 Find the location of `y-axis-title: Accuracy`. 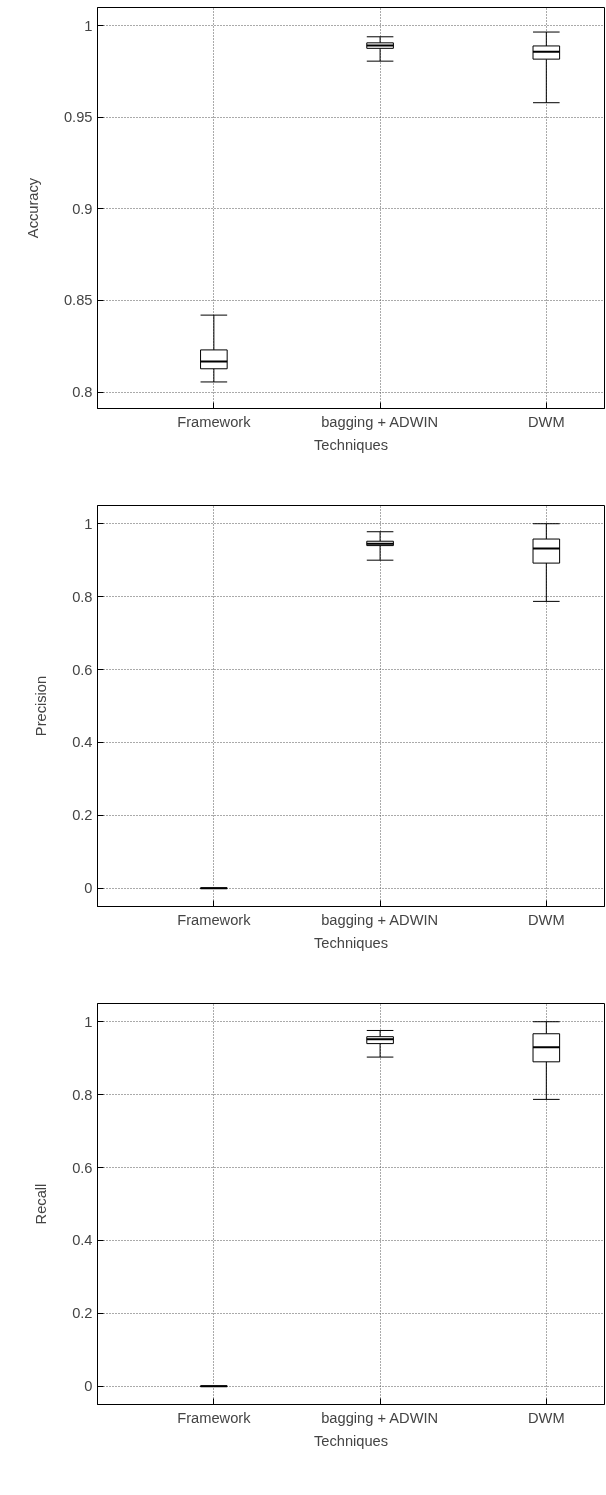

y-axis-title: Accuracy is located at coordinates (32, 208).